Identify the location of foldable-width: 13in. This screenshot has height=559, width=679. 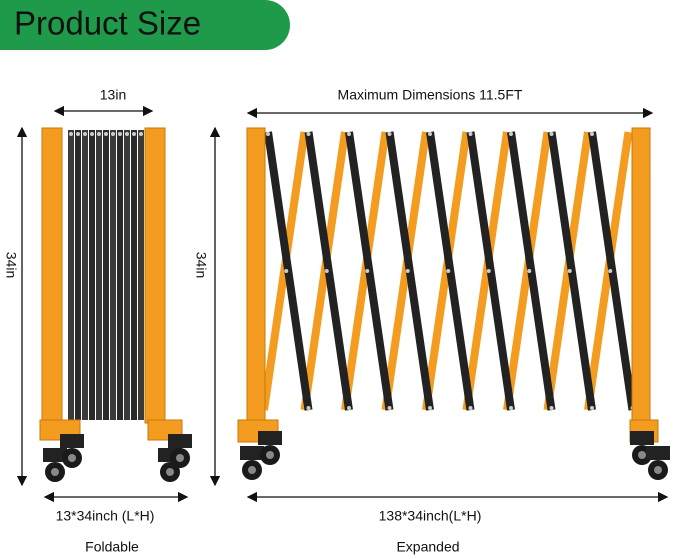
(113, 95).